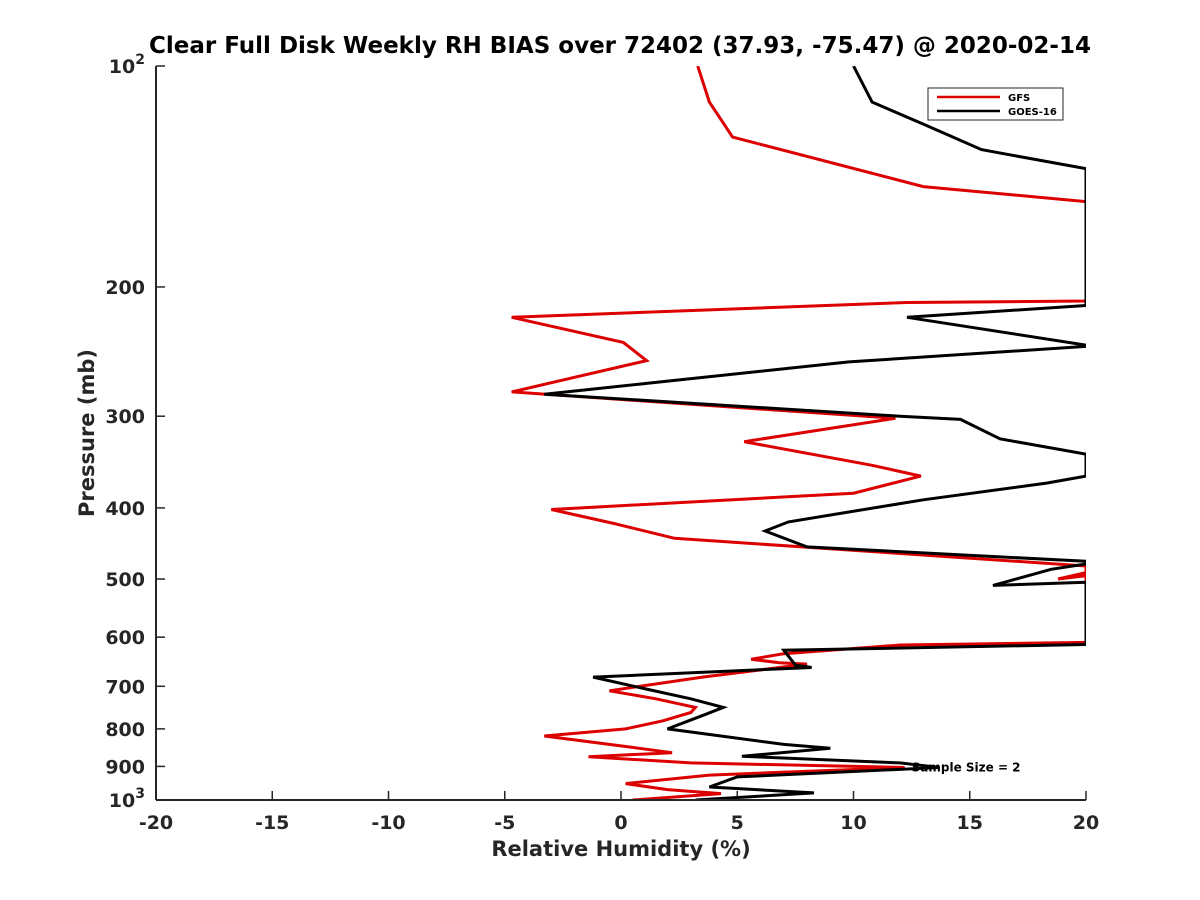  I want to click on y-axis-label: Pressure (mb), so click(87, 433).